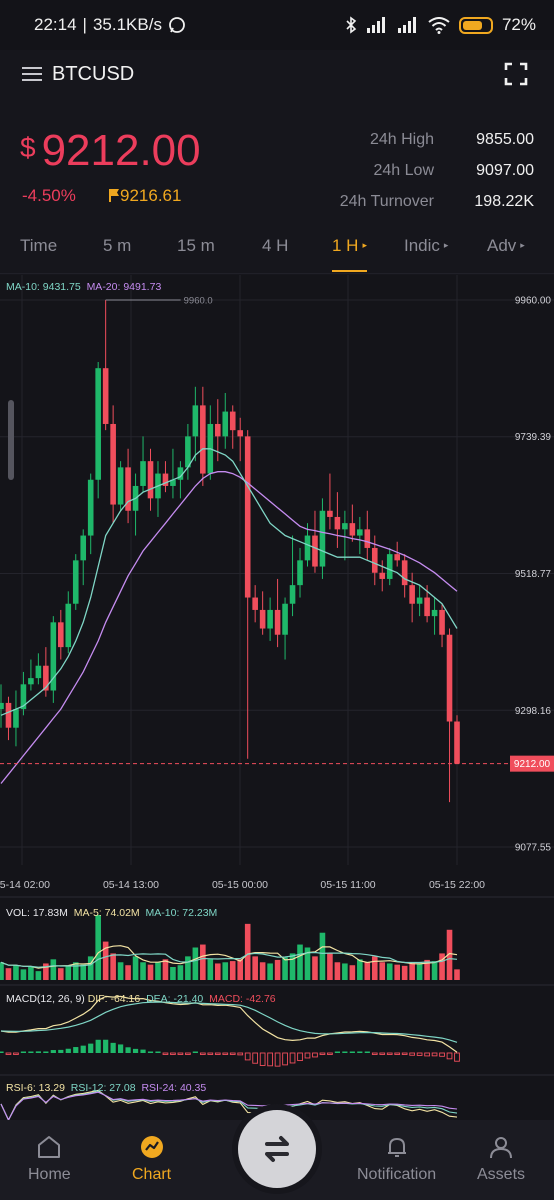 This screenshot has height=1200, width=554. Describe the element at coordinates (117, 245) in the screenshot. I see `tab-5m: 5 m` at that location.